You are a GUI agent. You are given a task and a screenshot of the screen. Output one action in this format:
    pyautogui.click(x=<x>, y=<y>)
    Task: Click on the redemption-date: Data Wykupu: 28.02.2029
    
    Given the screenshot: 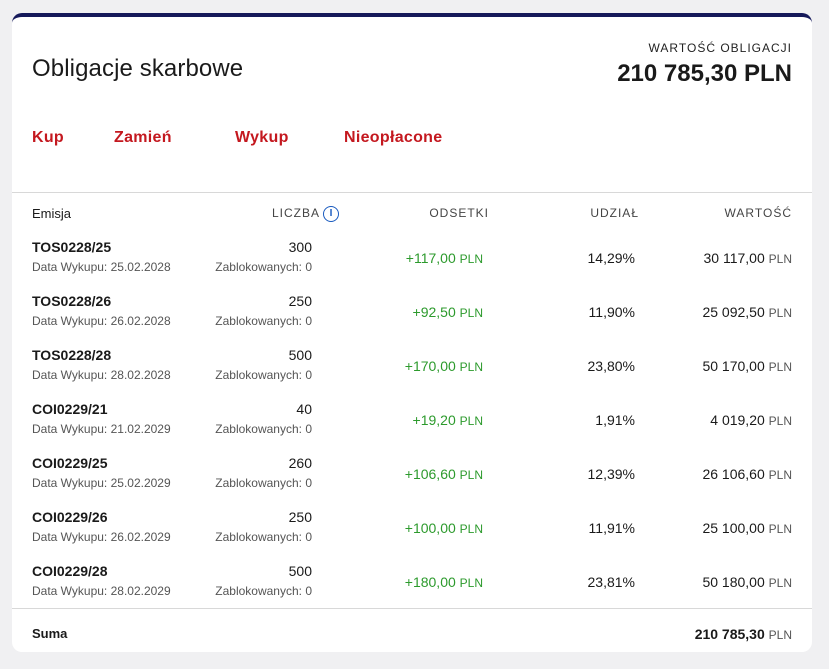 What is the action you would take?
    pyautogui.click(x=101, y=591)
    